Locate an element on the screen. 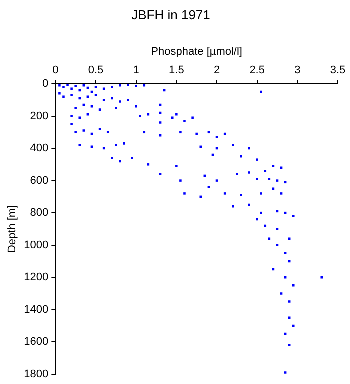 This screenshot has width=350, height=384. y-tick-label: 1800 is located at coordinates (36, 374).